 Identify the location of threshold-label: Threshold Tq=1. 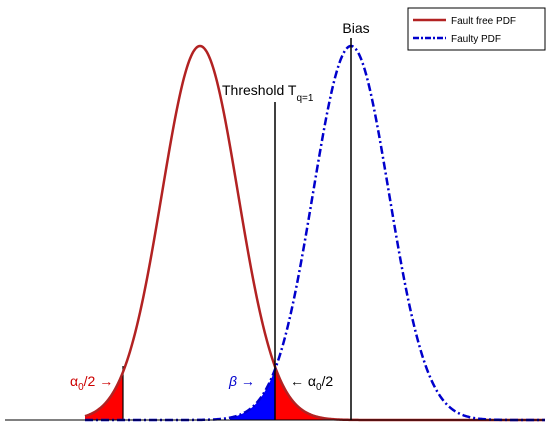
(268, 93).